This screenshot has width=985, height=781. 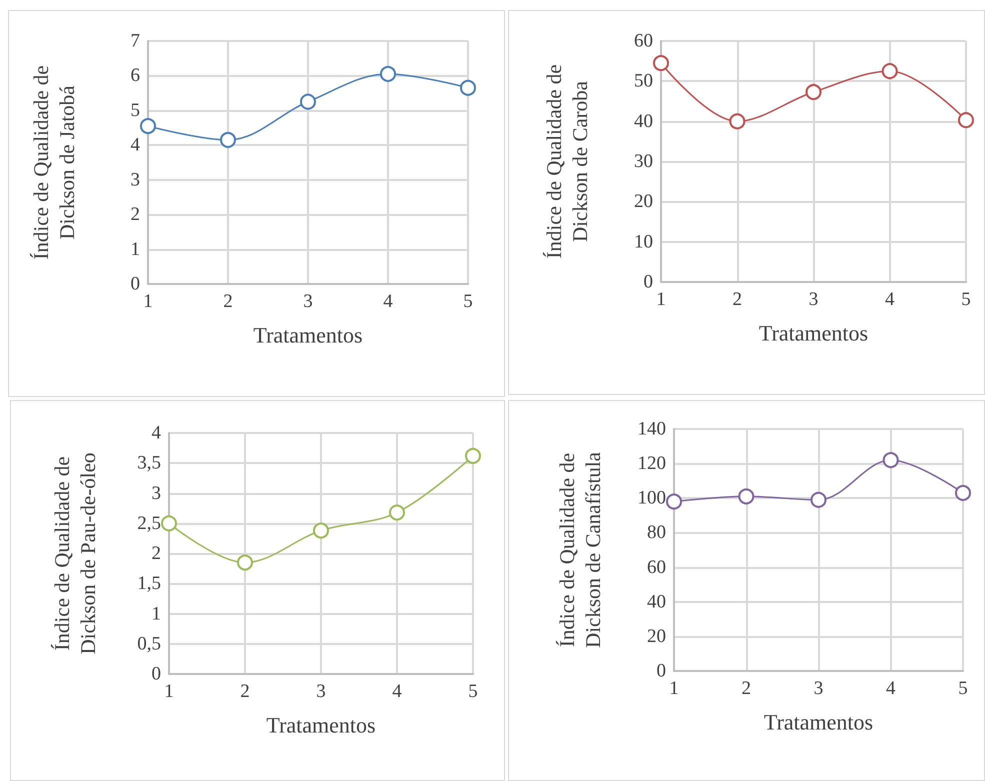 What do you see at coordinates (674, 688) in the screenshot?
I see `x-tick-label: 1` at bounding box center [674, 688].